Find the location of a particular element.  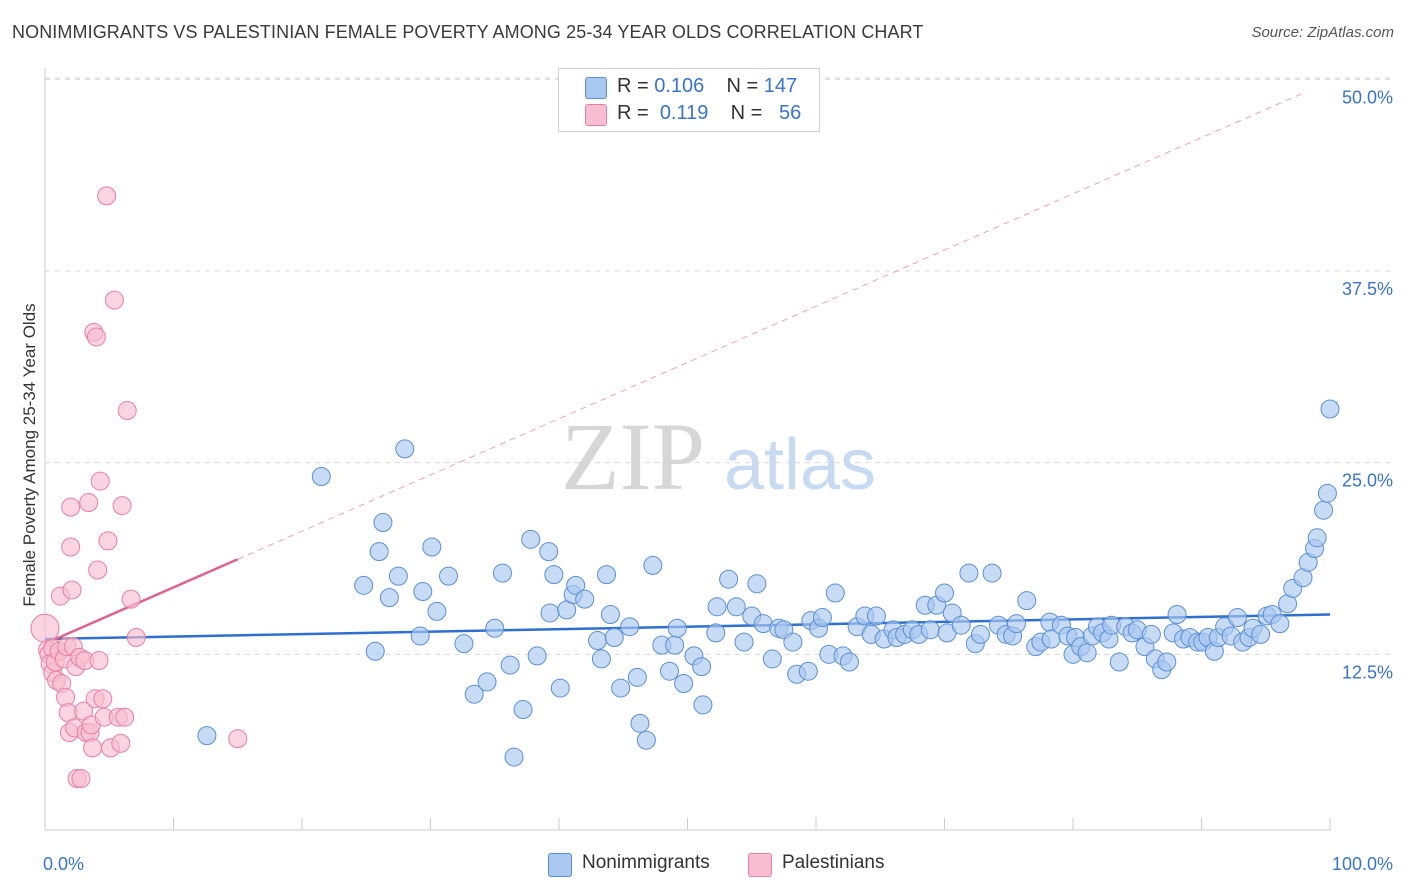

r-value-palestinians: 0.119 is located at coordinates (684, 113).